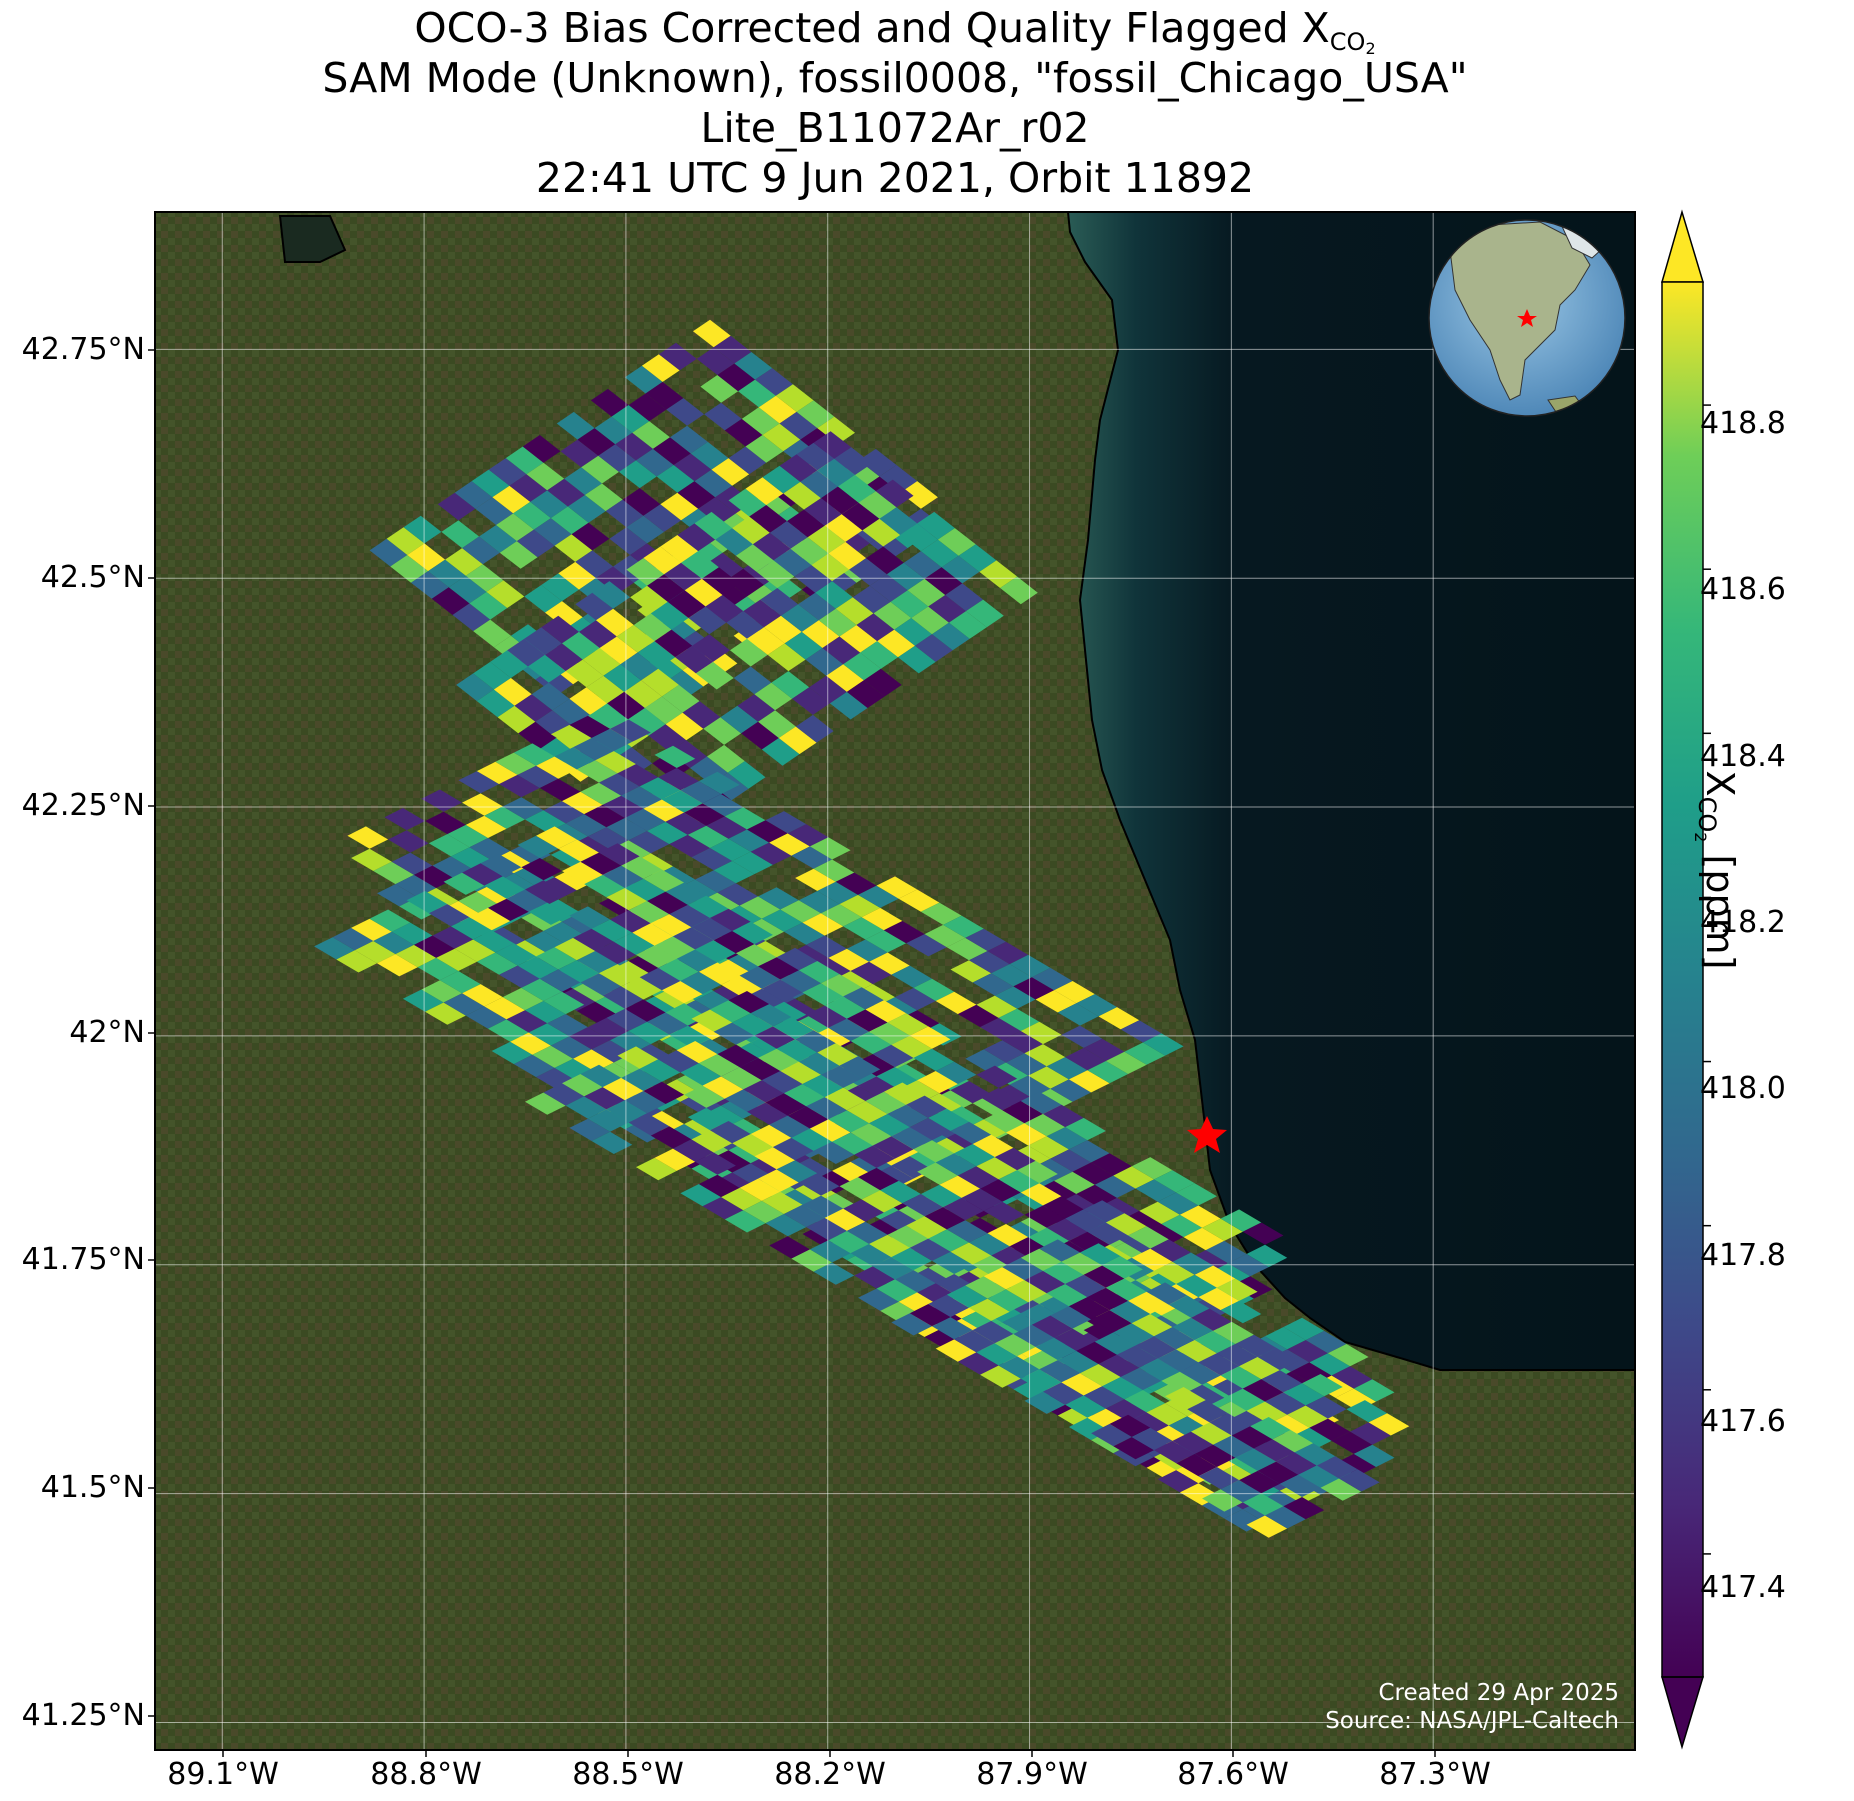 The image size is (1854, 1801). Describe the element at coordinates (830, 1774) in the screenshot. I see `lon-tick-label: 88.2°W` at that location.